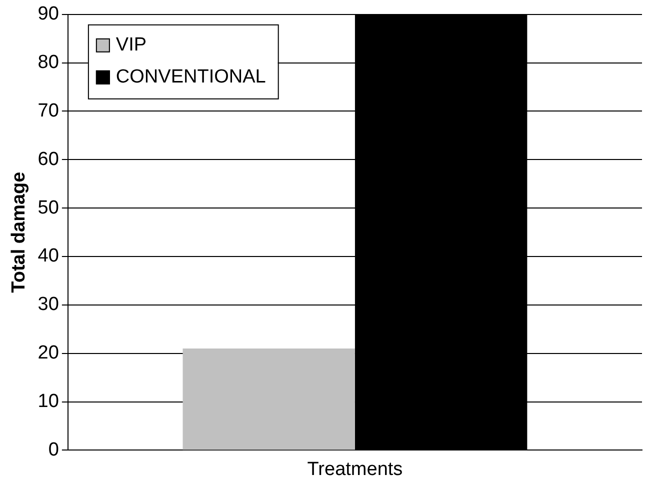 Image resolution: width=662 pixels, height=493 pixels. I want to click on y-tick-label: 60, so click(48, 159).